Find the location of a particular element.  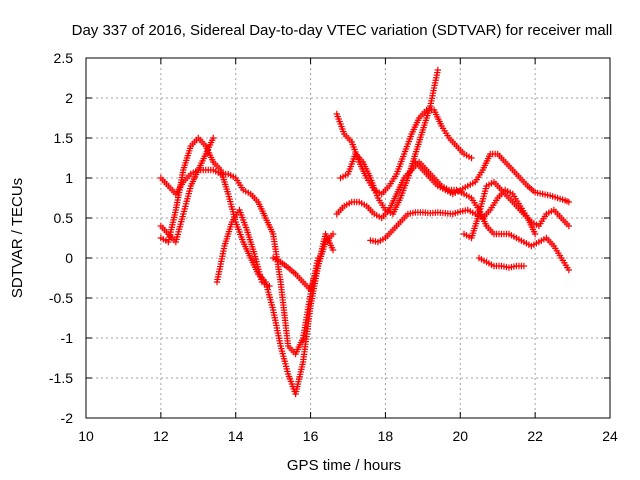

x-tick-label: 24 is located at coordinates (610, 436).